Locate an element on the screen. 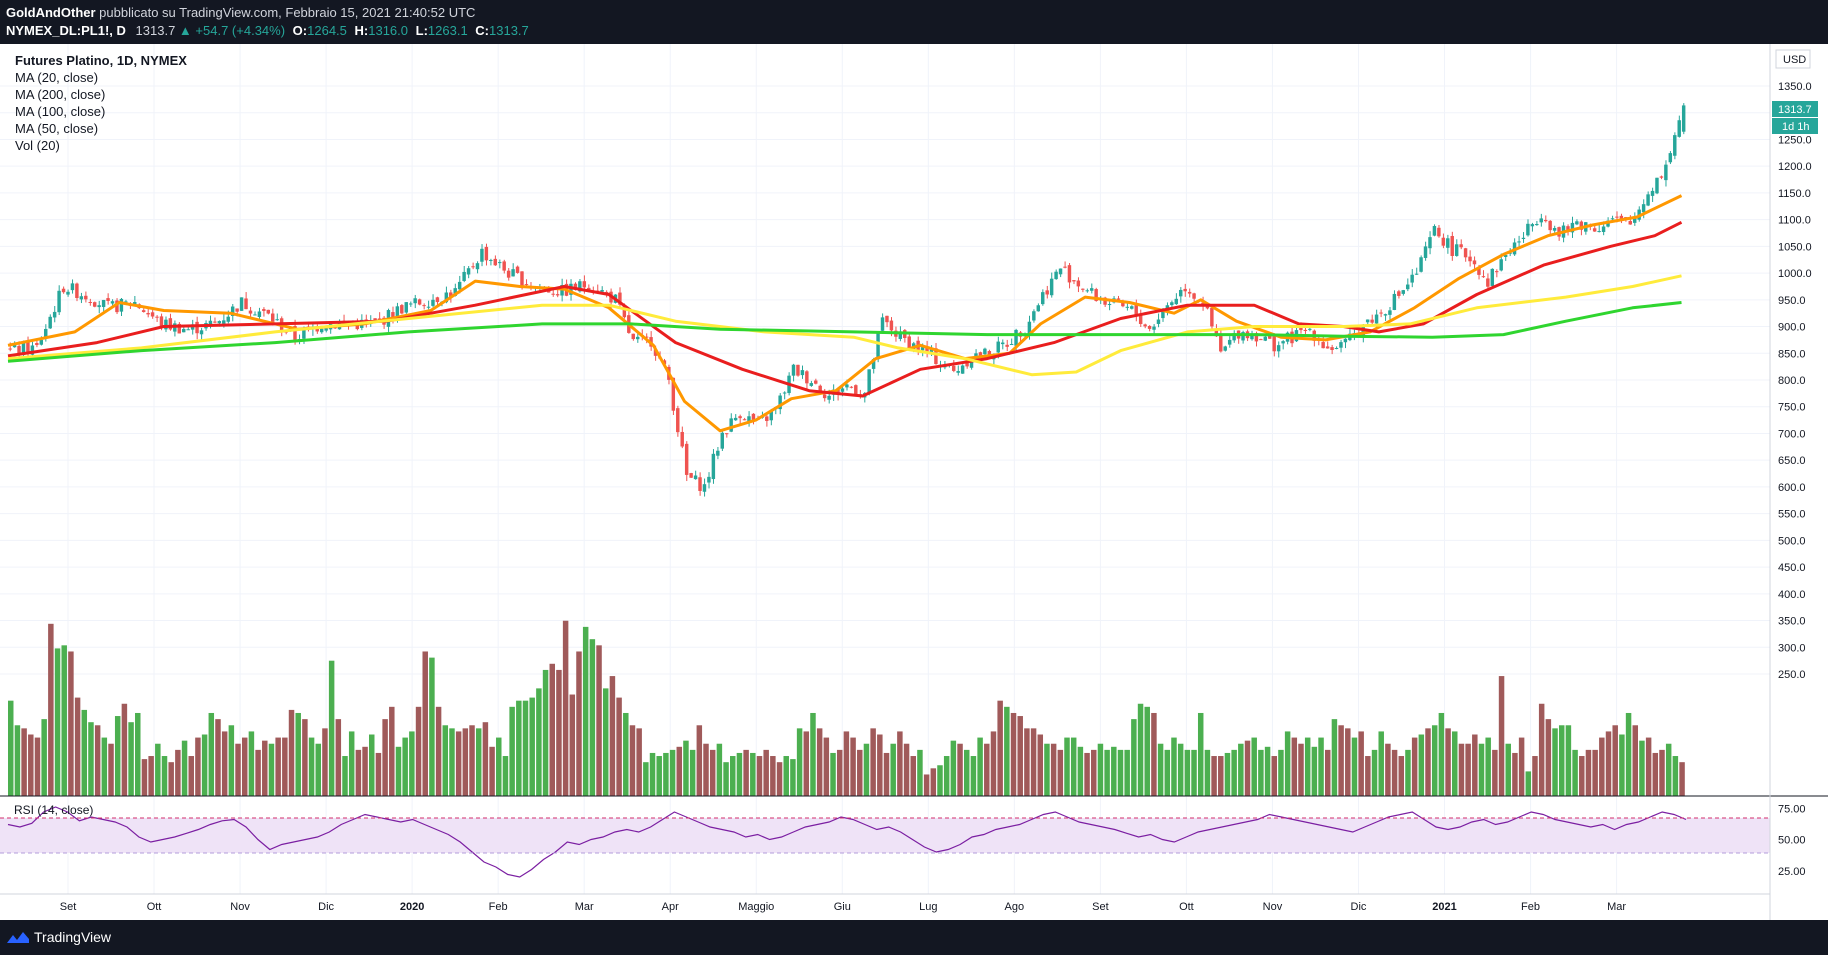  time-tick-label: Ott is located at coordinates (154, 907).